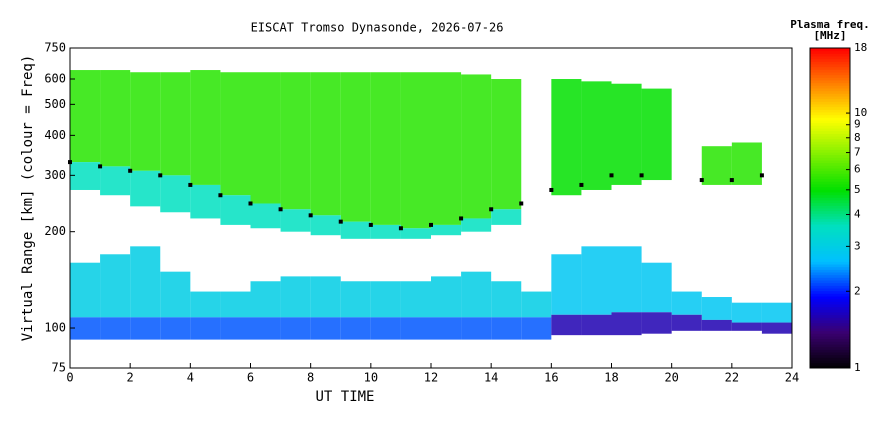 Image resolution: width=880 pixels, height=424 pixels. Describe the element at coordinates (59, 368) in the screenshot. I see `y-tick-label: 75` at that location.